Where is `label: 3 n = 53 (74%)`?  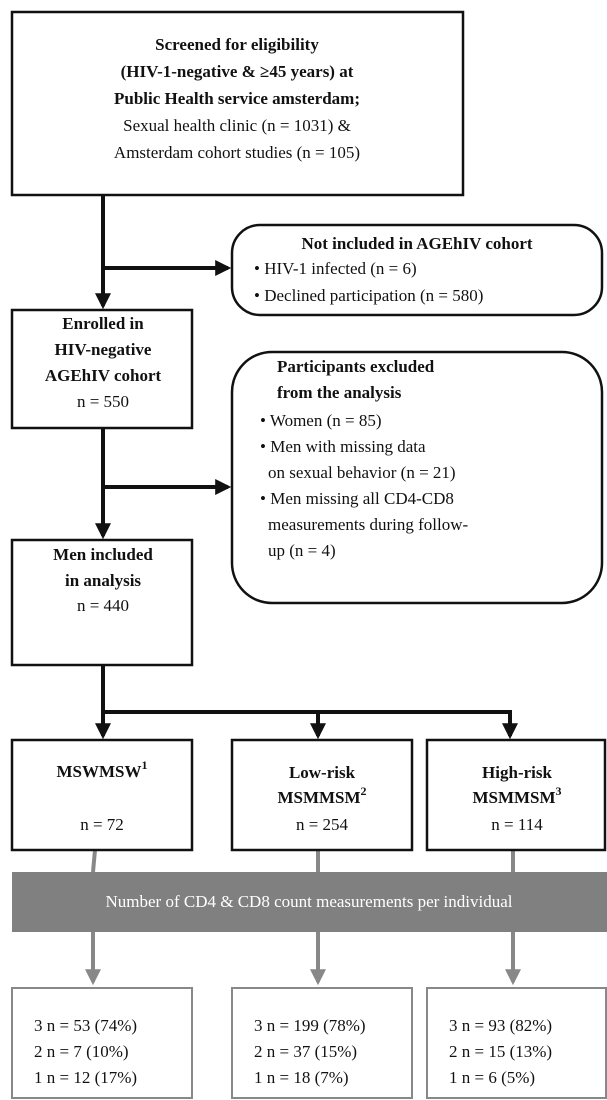 label: 3 n = 53 (74%) is located at coordinates (85, 1025).